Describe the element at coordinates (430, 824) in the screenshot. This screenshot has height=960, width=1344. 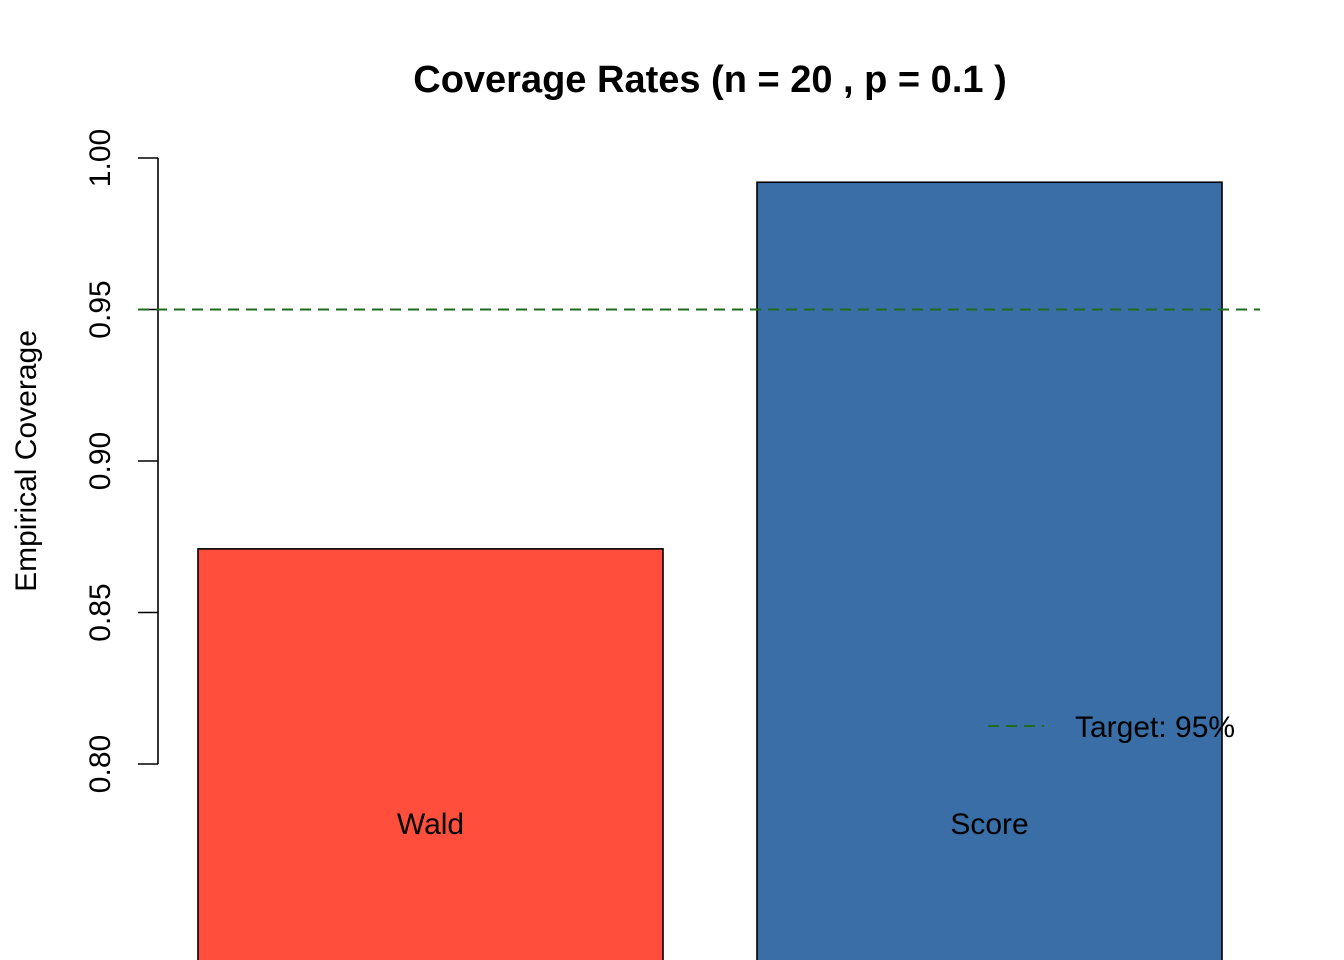
I see `bar-label-wald: Wald` at that location.